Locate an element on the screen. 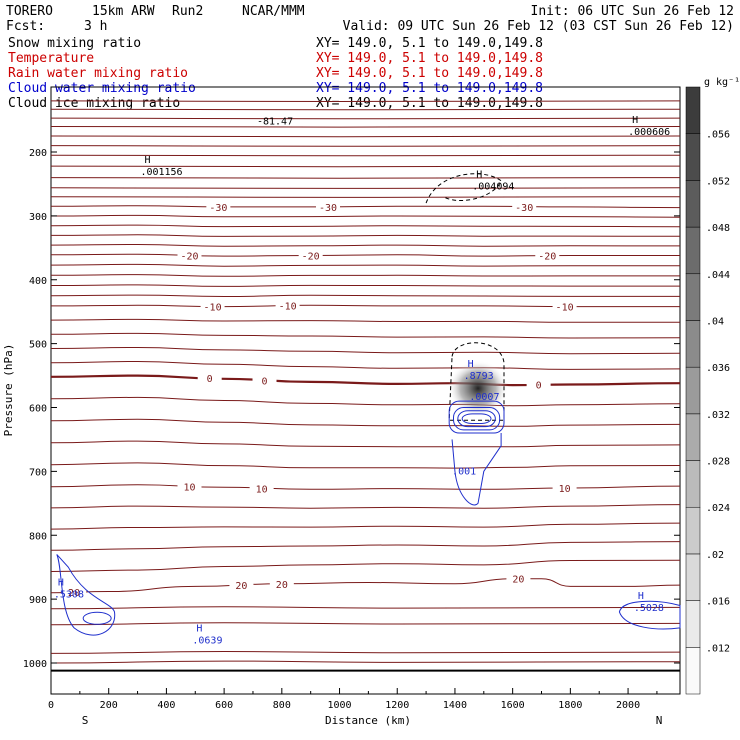 Image resolution: width=740 pixels, height=740 pixels. contour-label: -20 is located at coordinates (311, 256).